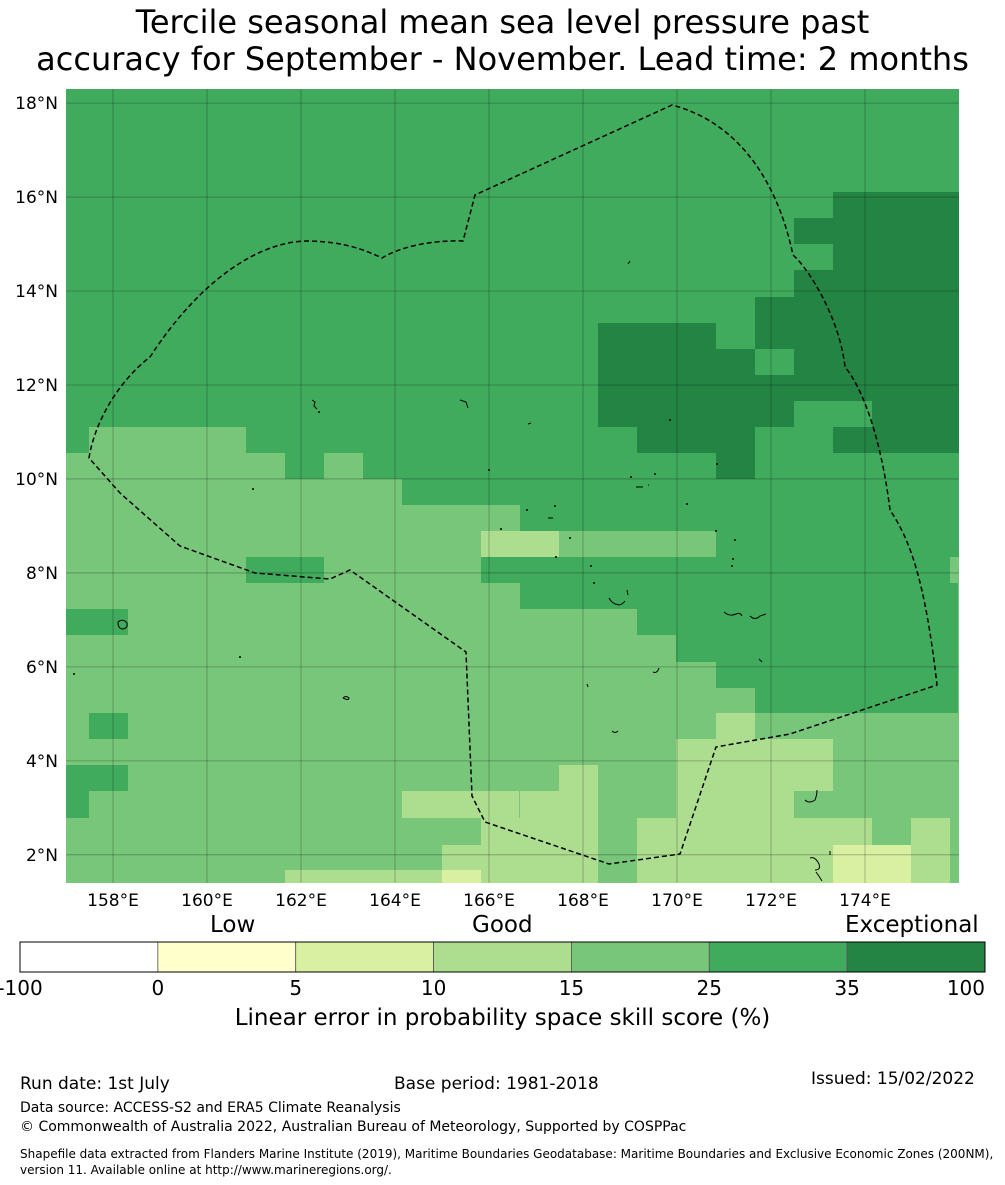 The width and height of the screenshot is (1005, 1185). Describe the element at coordinates (36, 198) in the screenshot. I see `lat-tick-label: 16°N` at that location.